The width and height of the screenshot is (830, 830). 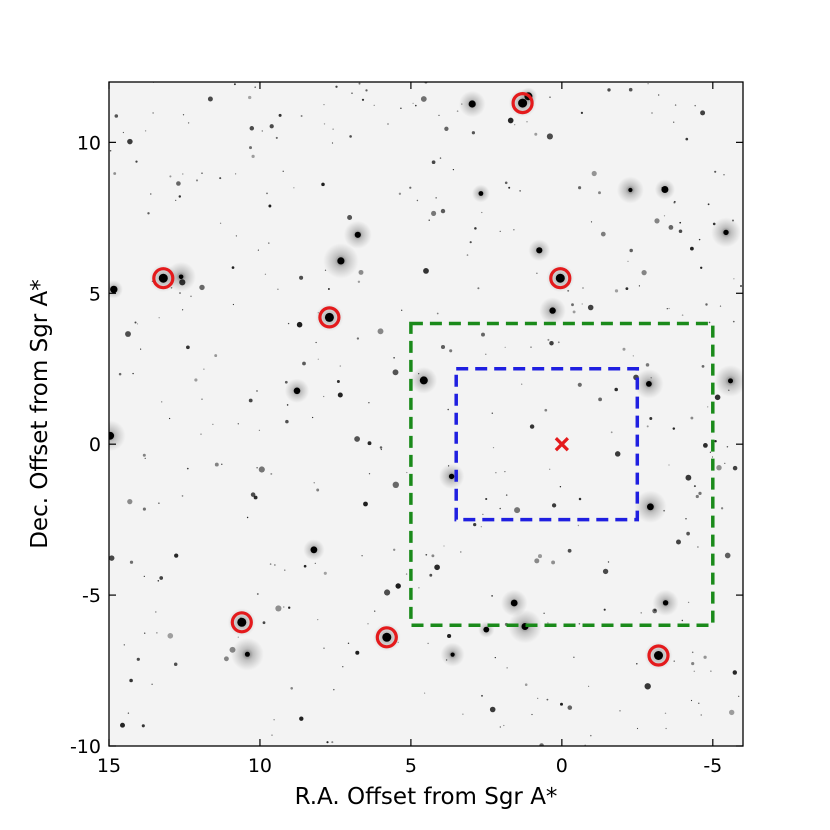 What do you see at coordinates (85, 747) in the screenshot?
I see `y-tick-label: -10` at bounding box center [85, 747].